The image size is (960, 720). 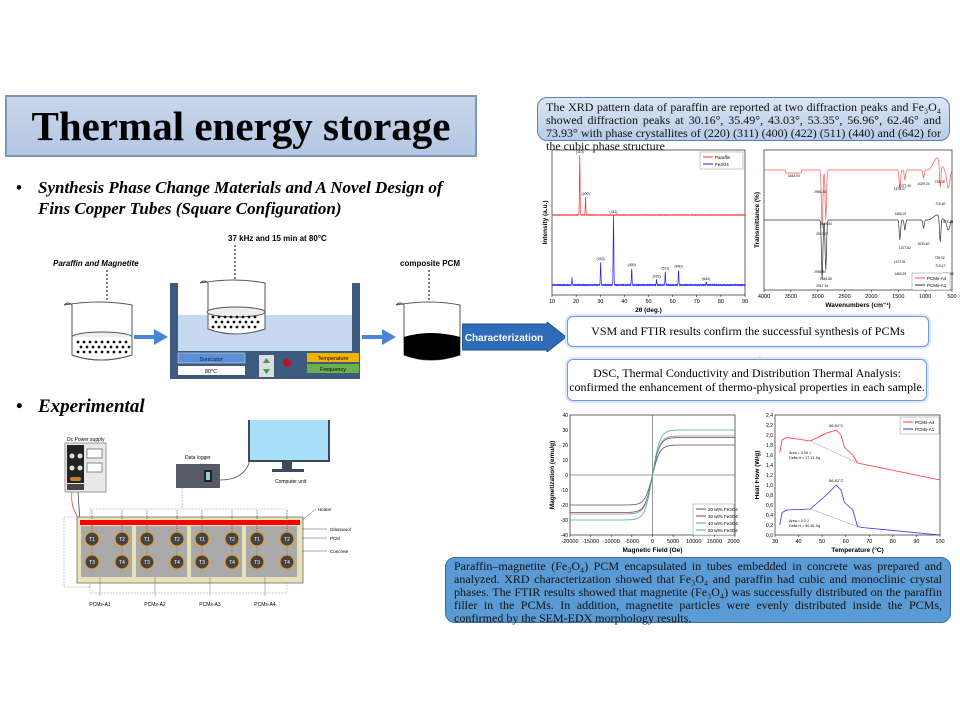 I want to click on peak-label: (400), so click(x=632, y=265).